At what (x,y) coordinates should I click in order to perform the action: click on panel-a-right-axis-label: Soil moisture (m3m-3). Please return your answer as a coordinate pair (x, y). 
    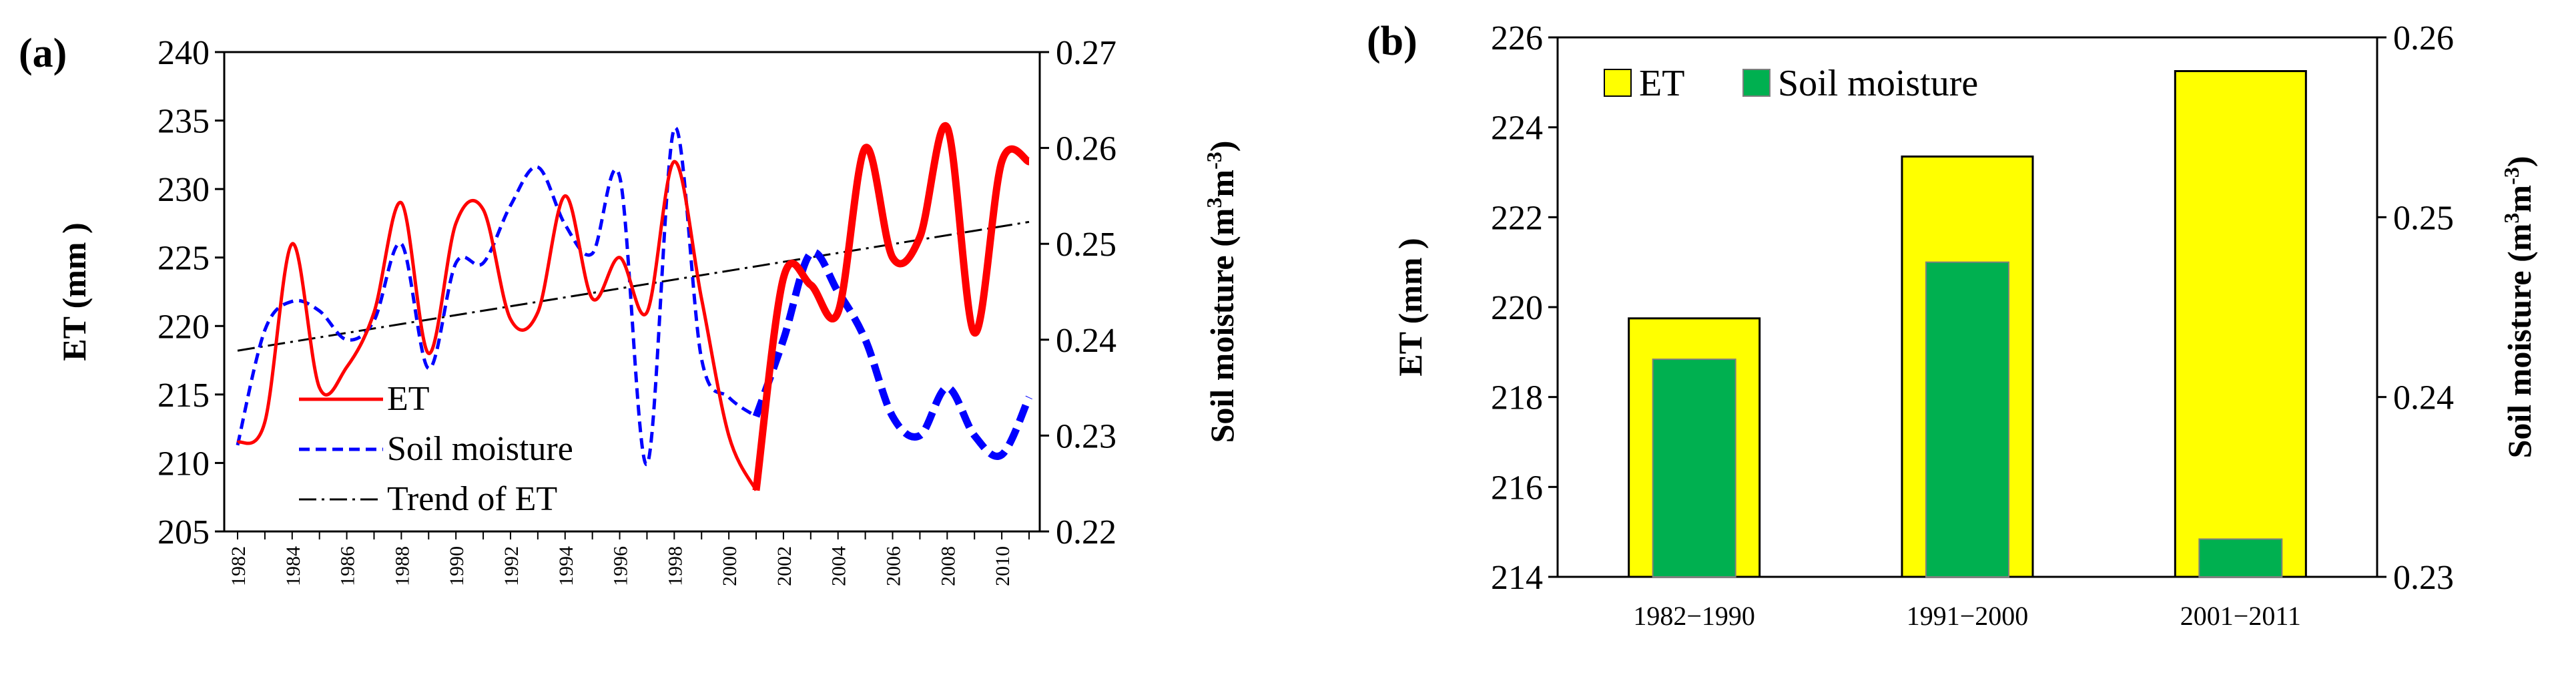
    Looking at the image, I should click on (1221, 292).